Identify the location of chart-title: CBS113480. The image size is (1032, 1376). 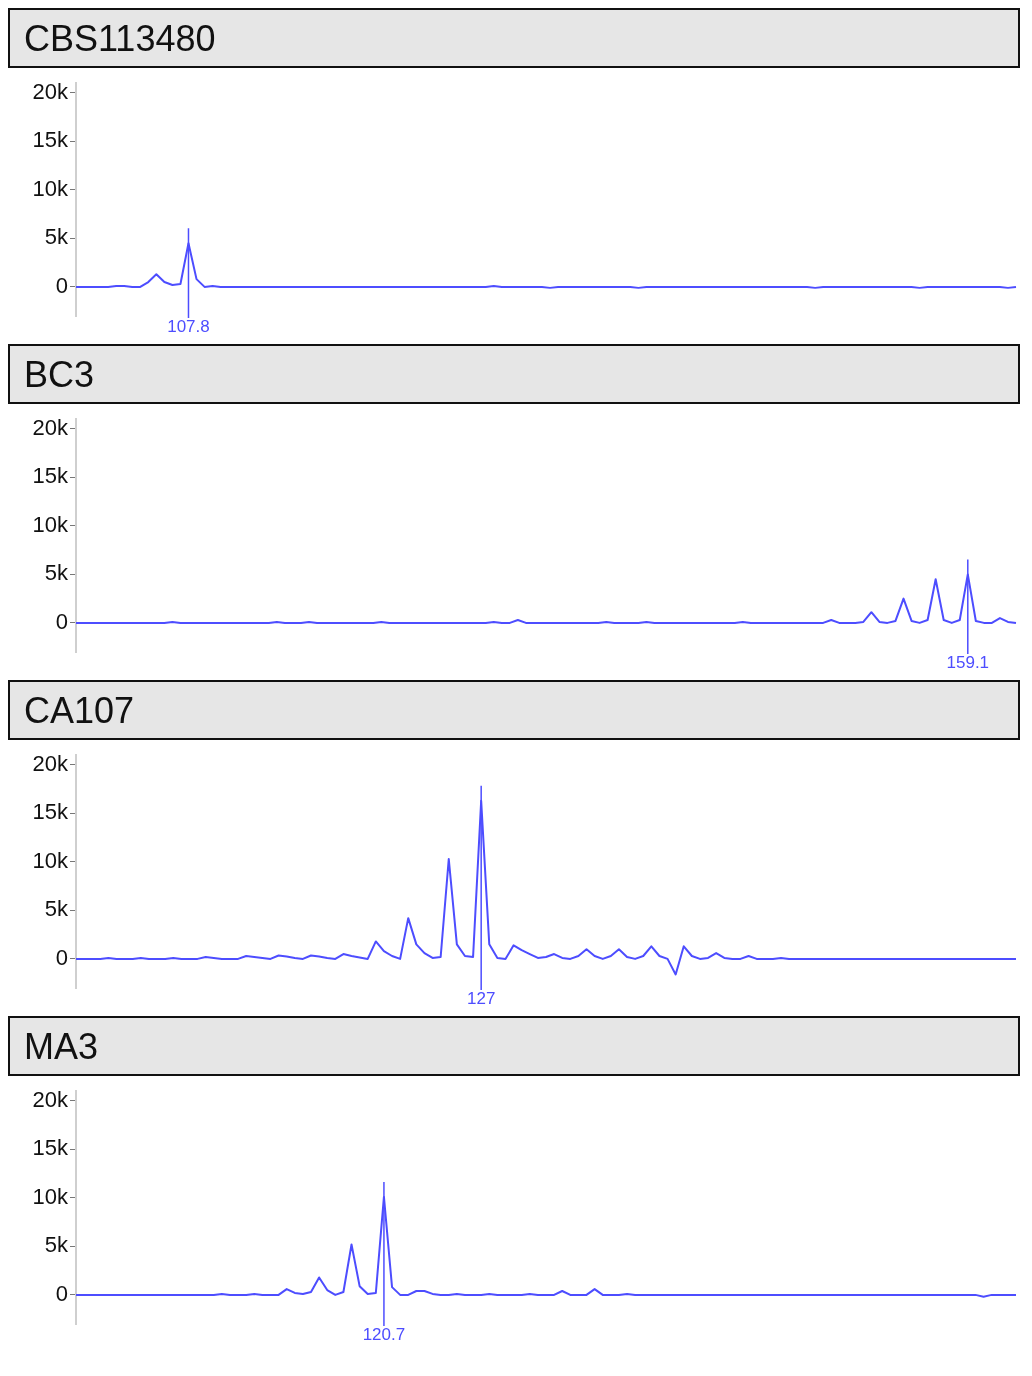
(514, 38).